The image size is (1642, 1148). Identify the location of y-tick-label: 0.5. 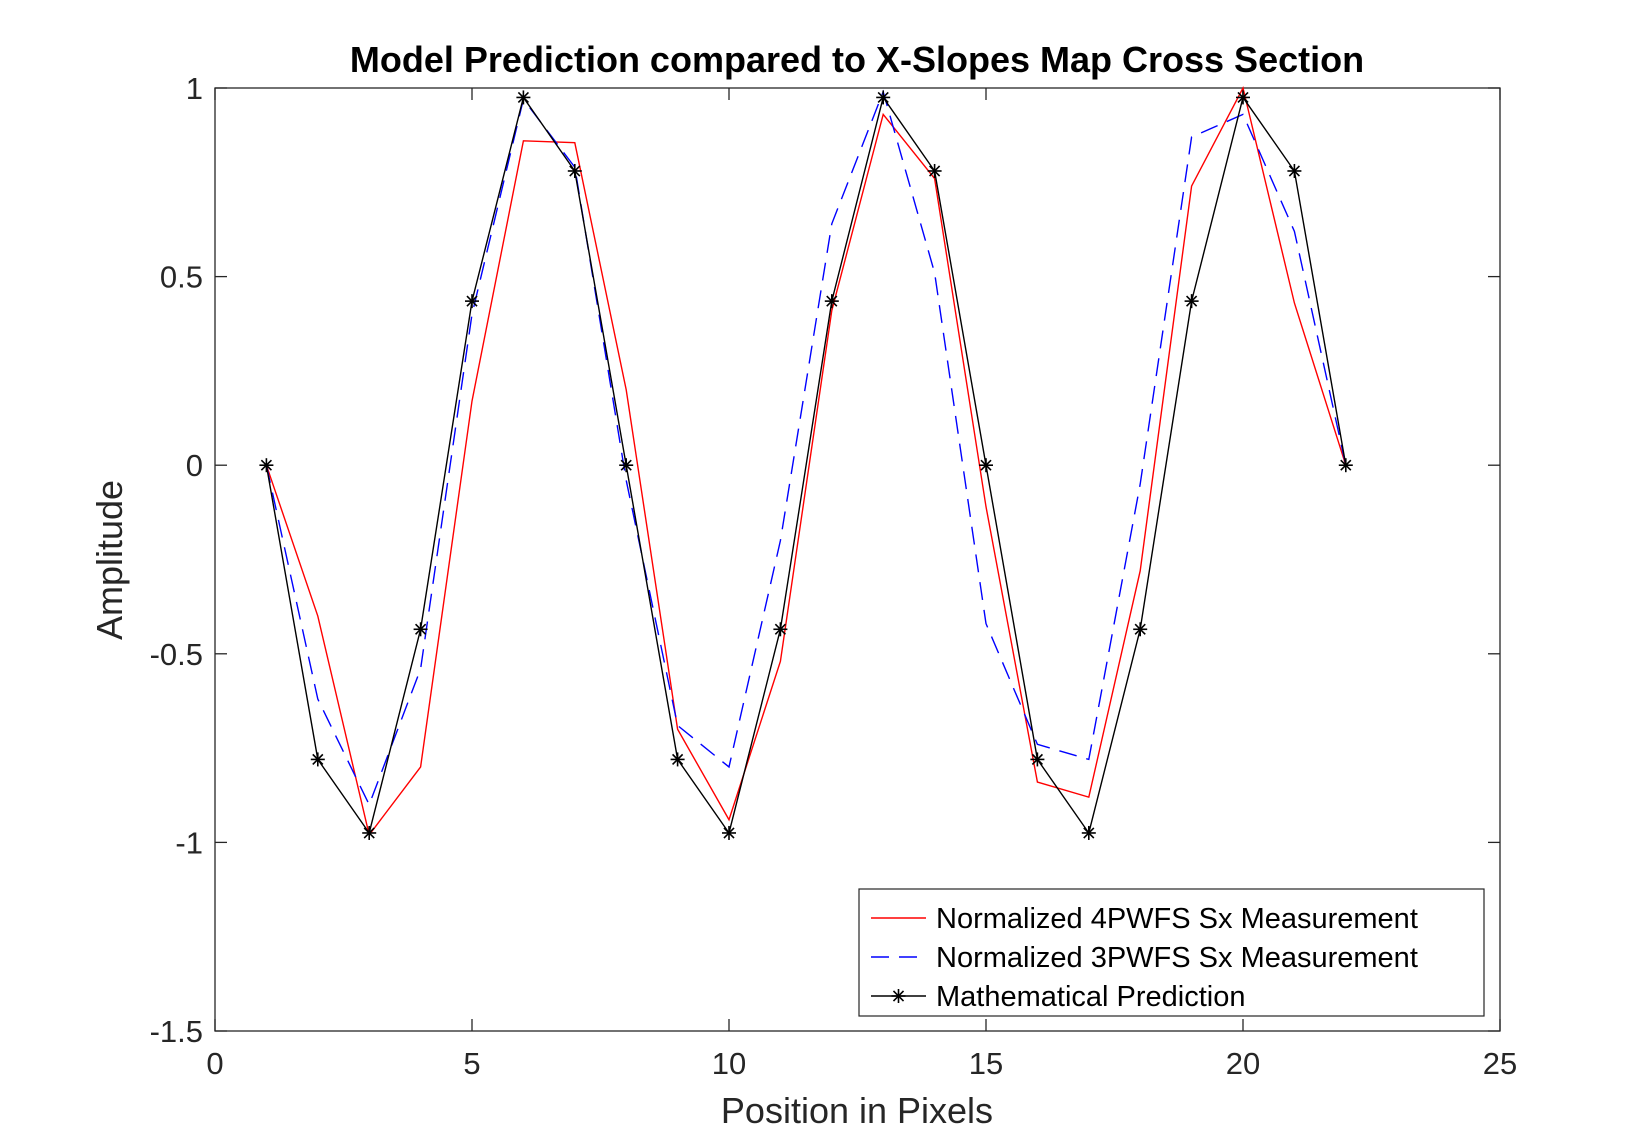
(181, 277).